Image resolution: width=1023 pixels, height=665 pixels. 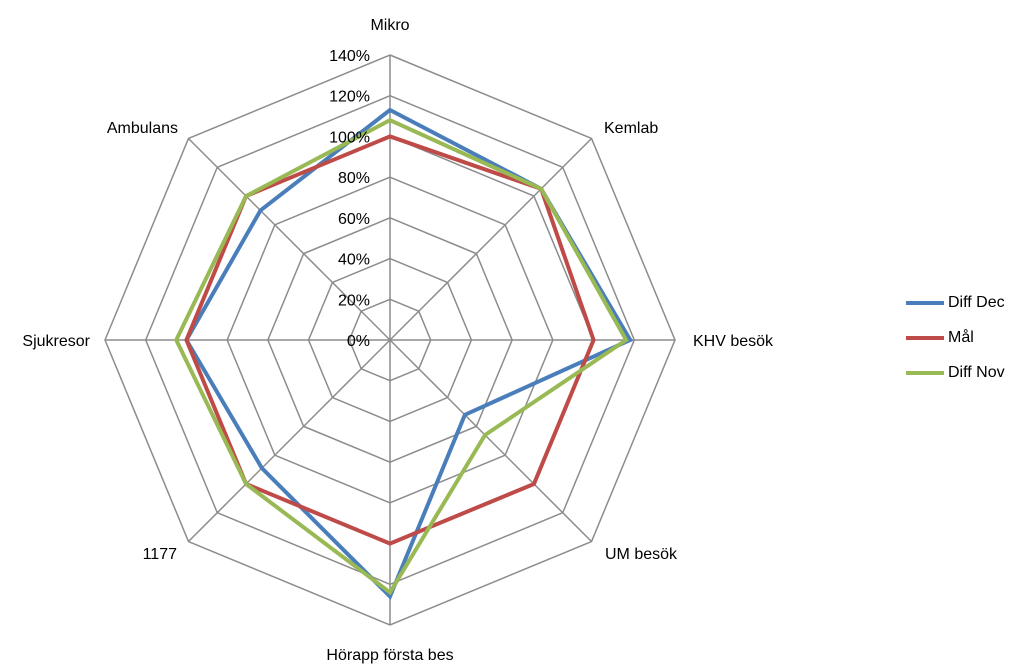 What do you see at coordinates (976, 372) in the screenshot?
I see `legend-label: Diff Nov` at bounding box center [976, 372].